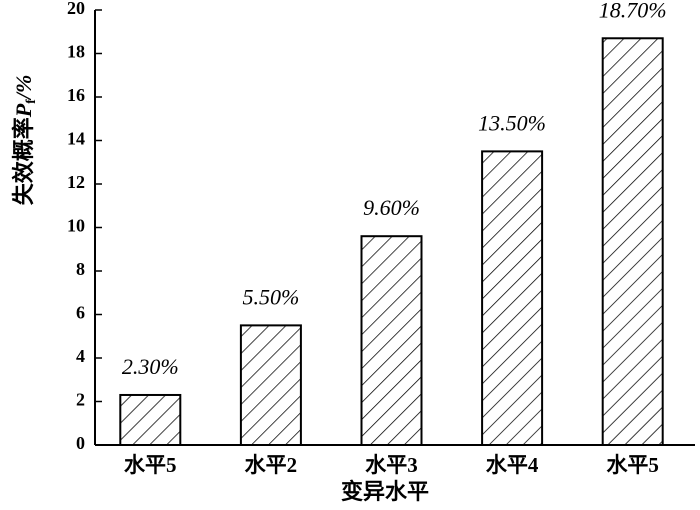 The image size is (700, 510). Describe the element at coordinates (76, 139) in the screenshot. I see `y-tick-label: 14` at that location.